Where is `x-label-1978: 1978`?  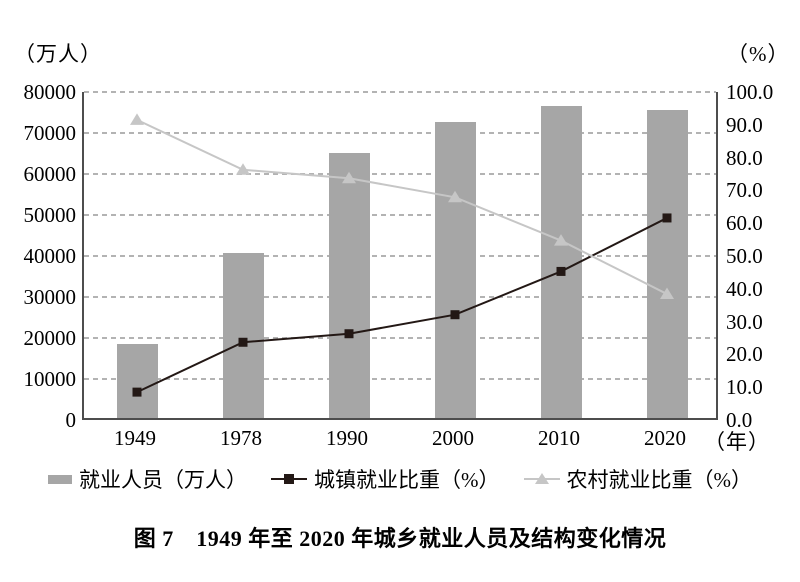 x-label-1978: 1978 is located at coordinates (241, 438).